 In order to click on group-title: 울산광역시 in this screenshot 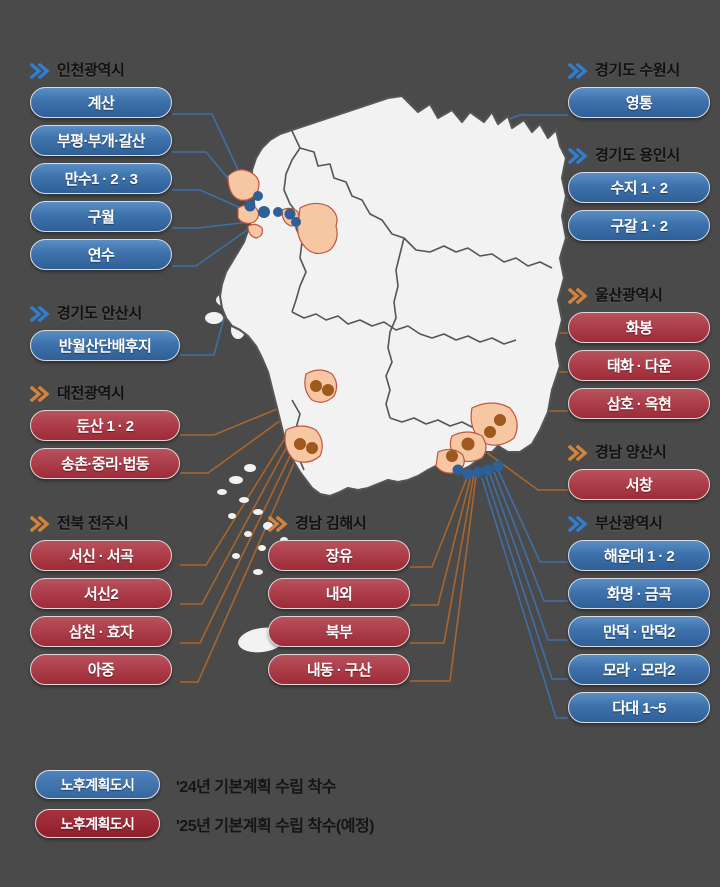, I will do `click(629, 295)`.